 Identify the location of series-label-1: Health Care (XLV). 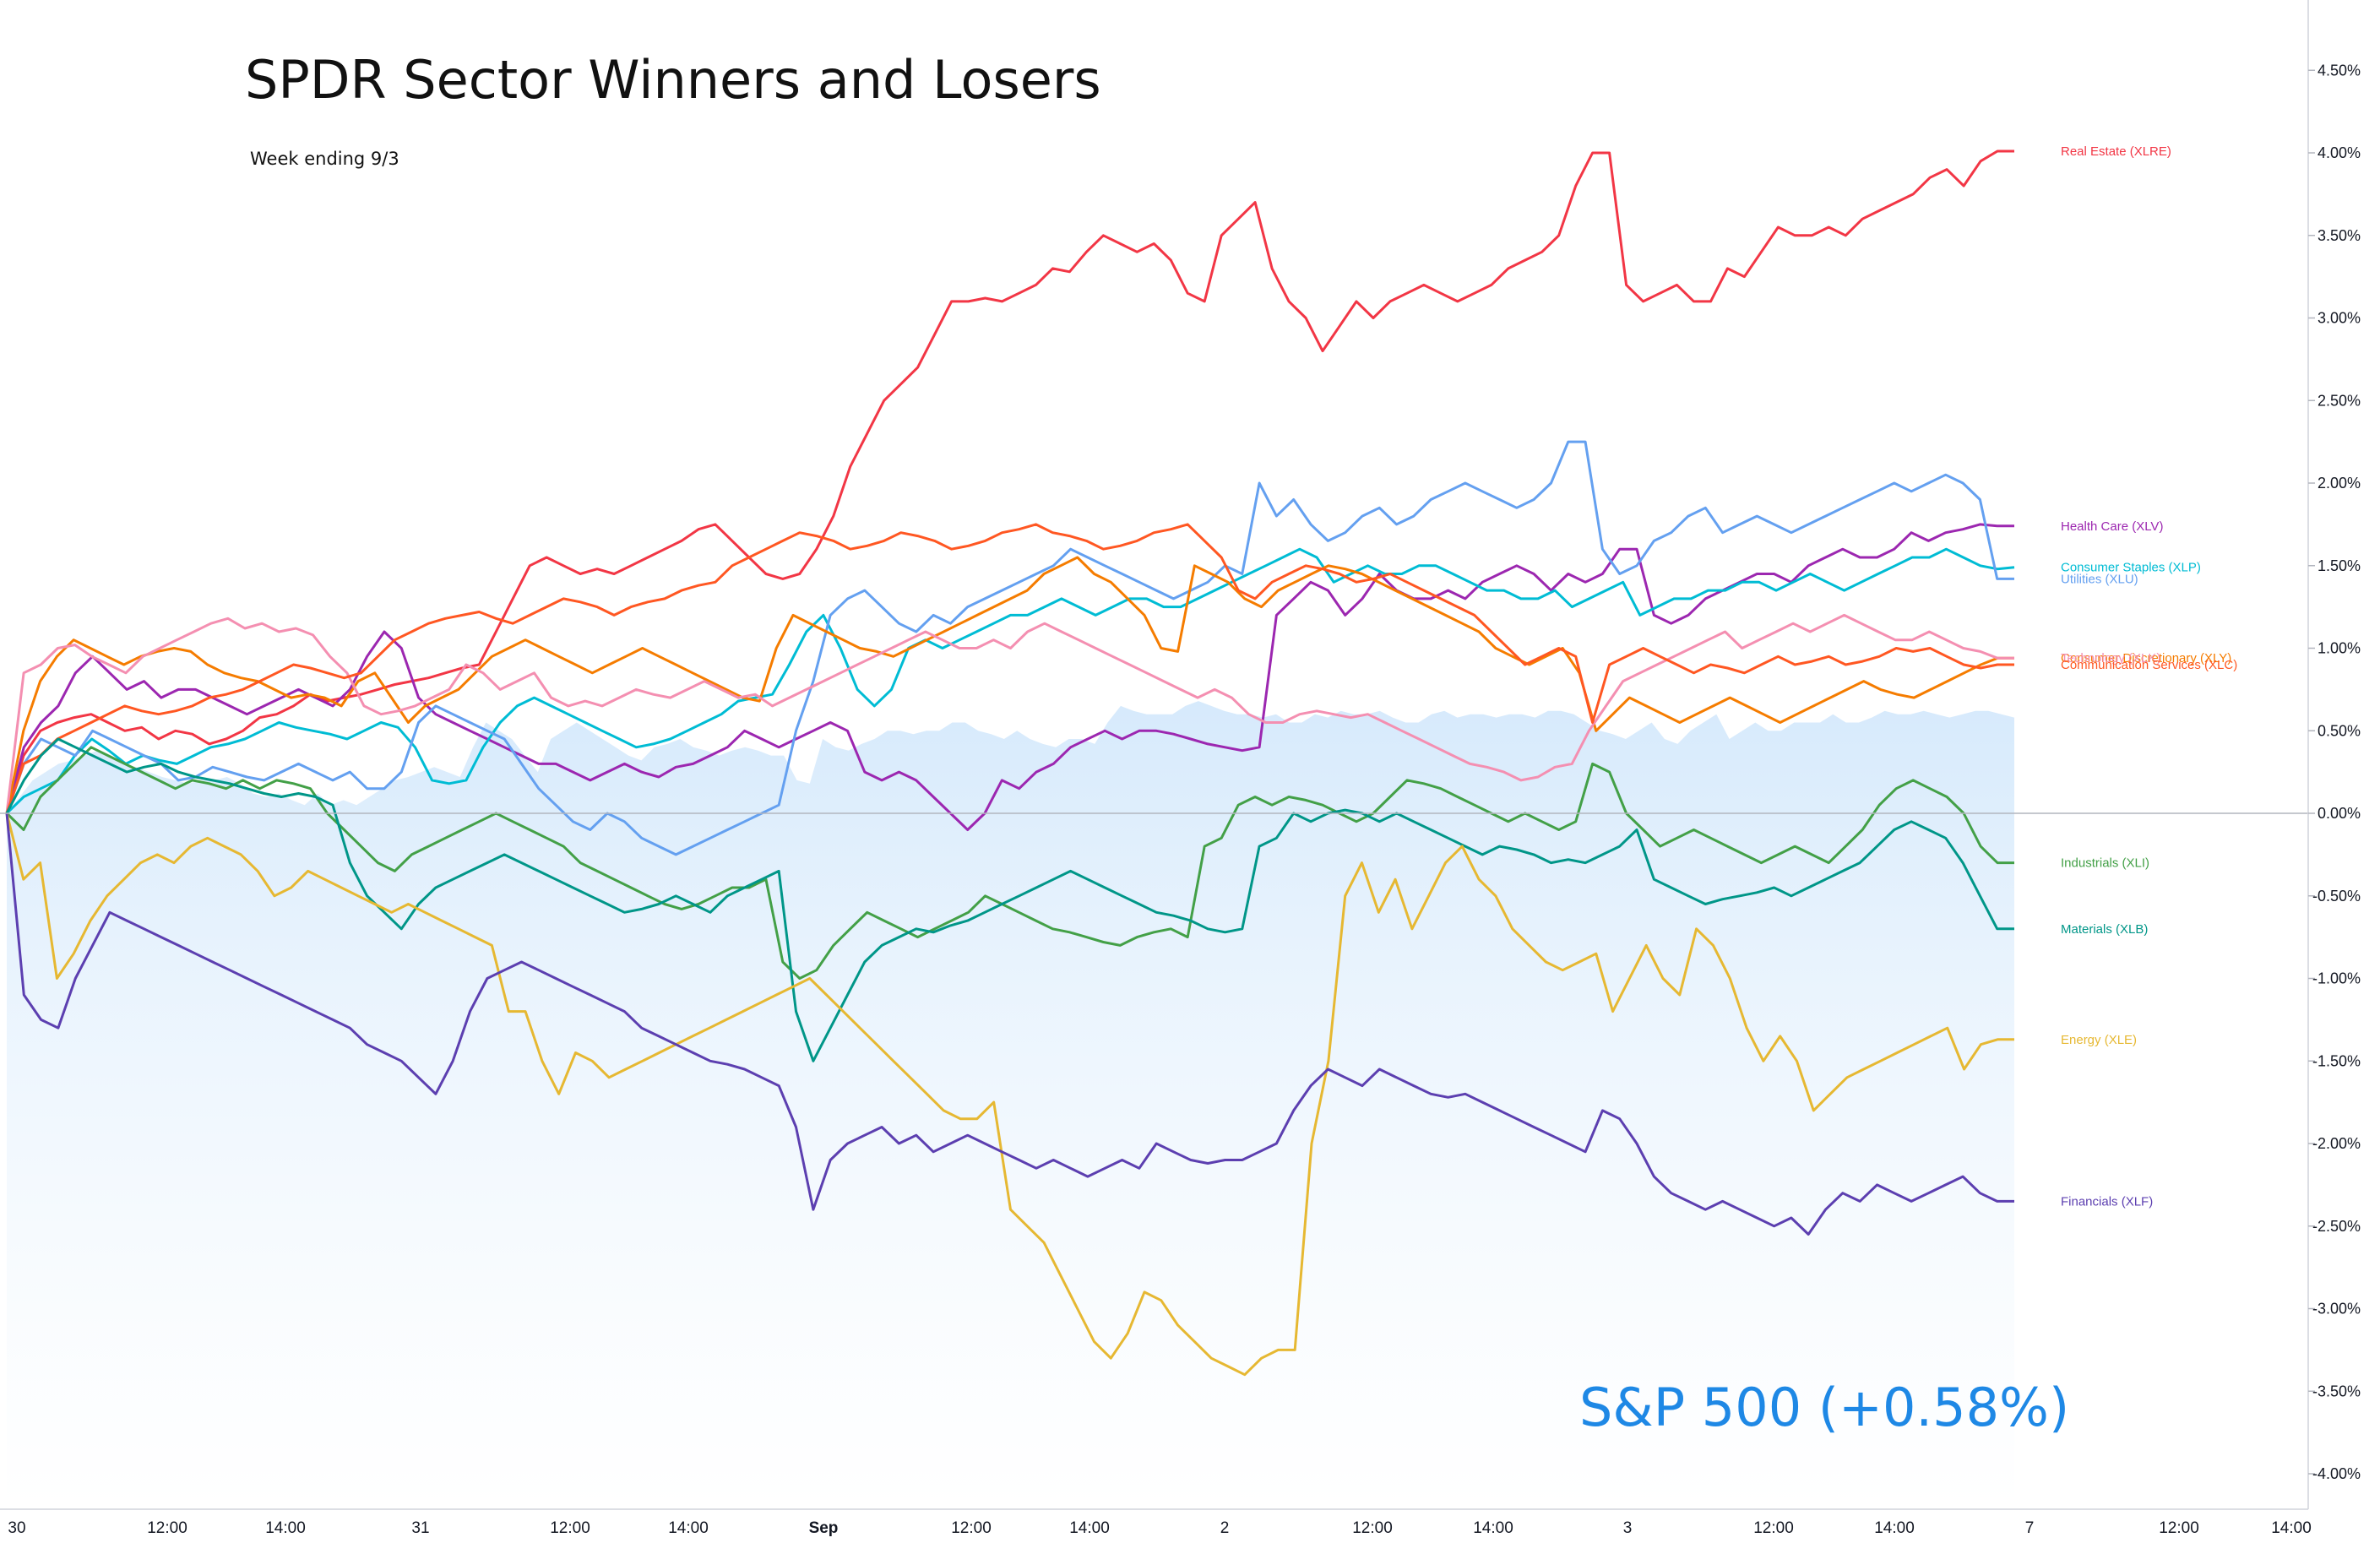
(2112, 526).